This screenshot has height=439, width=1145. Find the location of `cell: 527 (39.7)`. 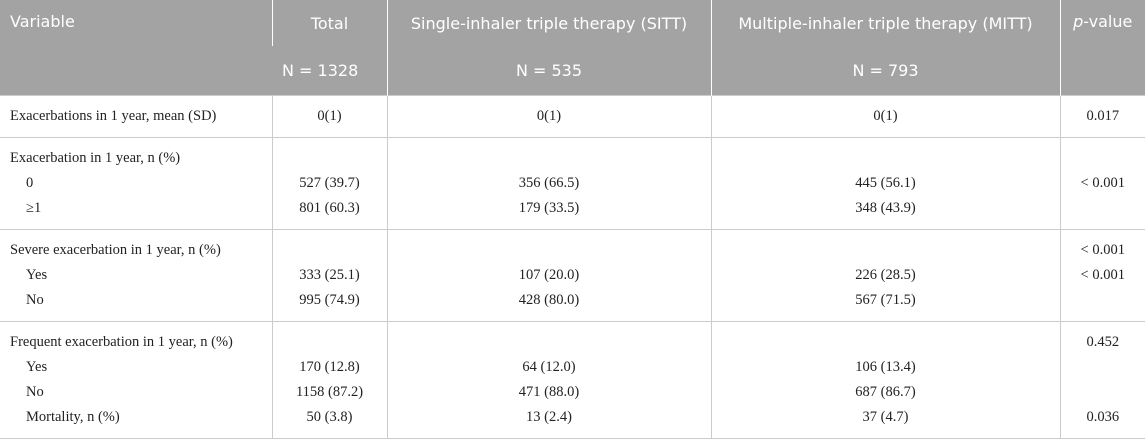

cell: 527 (39.7) is located at coordinates (329, 183).